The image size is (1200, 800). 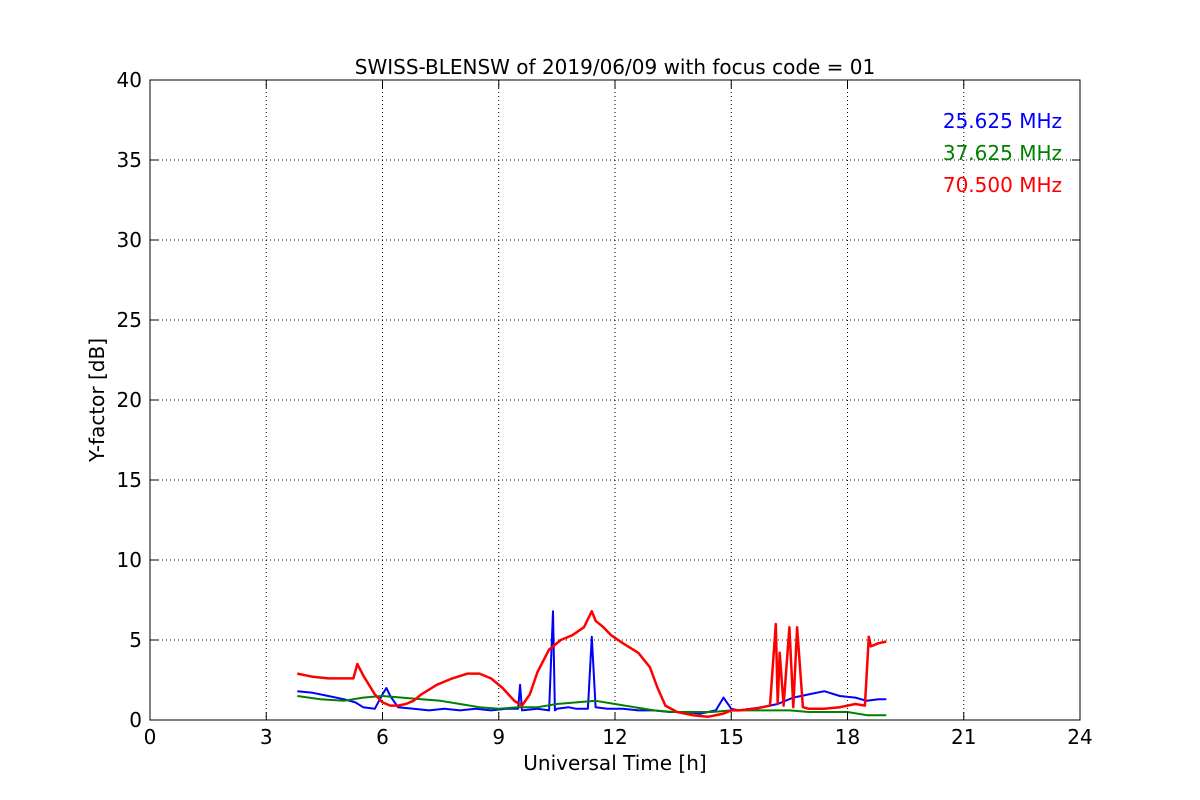 What do you see at coordinates (963, 737) in the screenshot?
I see `x-tick-label: 21` at bounding box center [963, 737].